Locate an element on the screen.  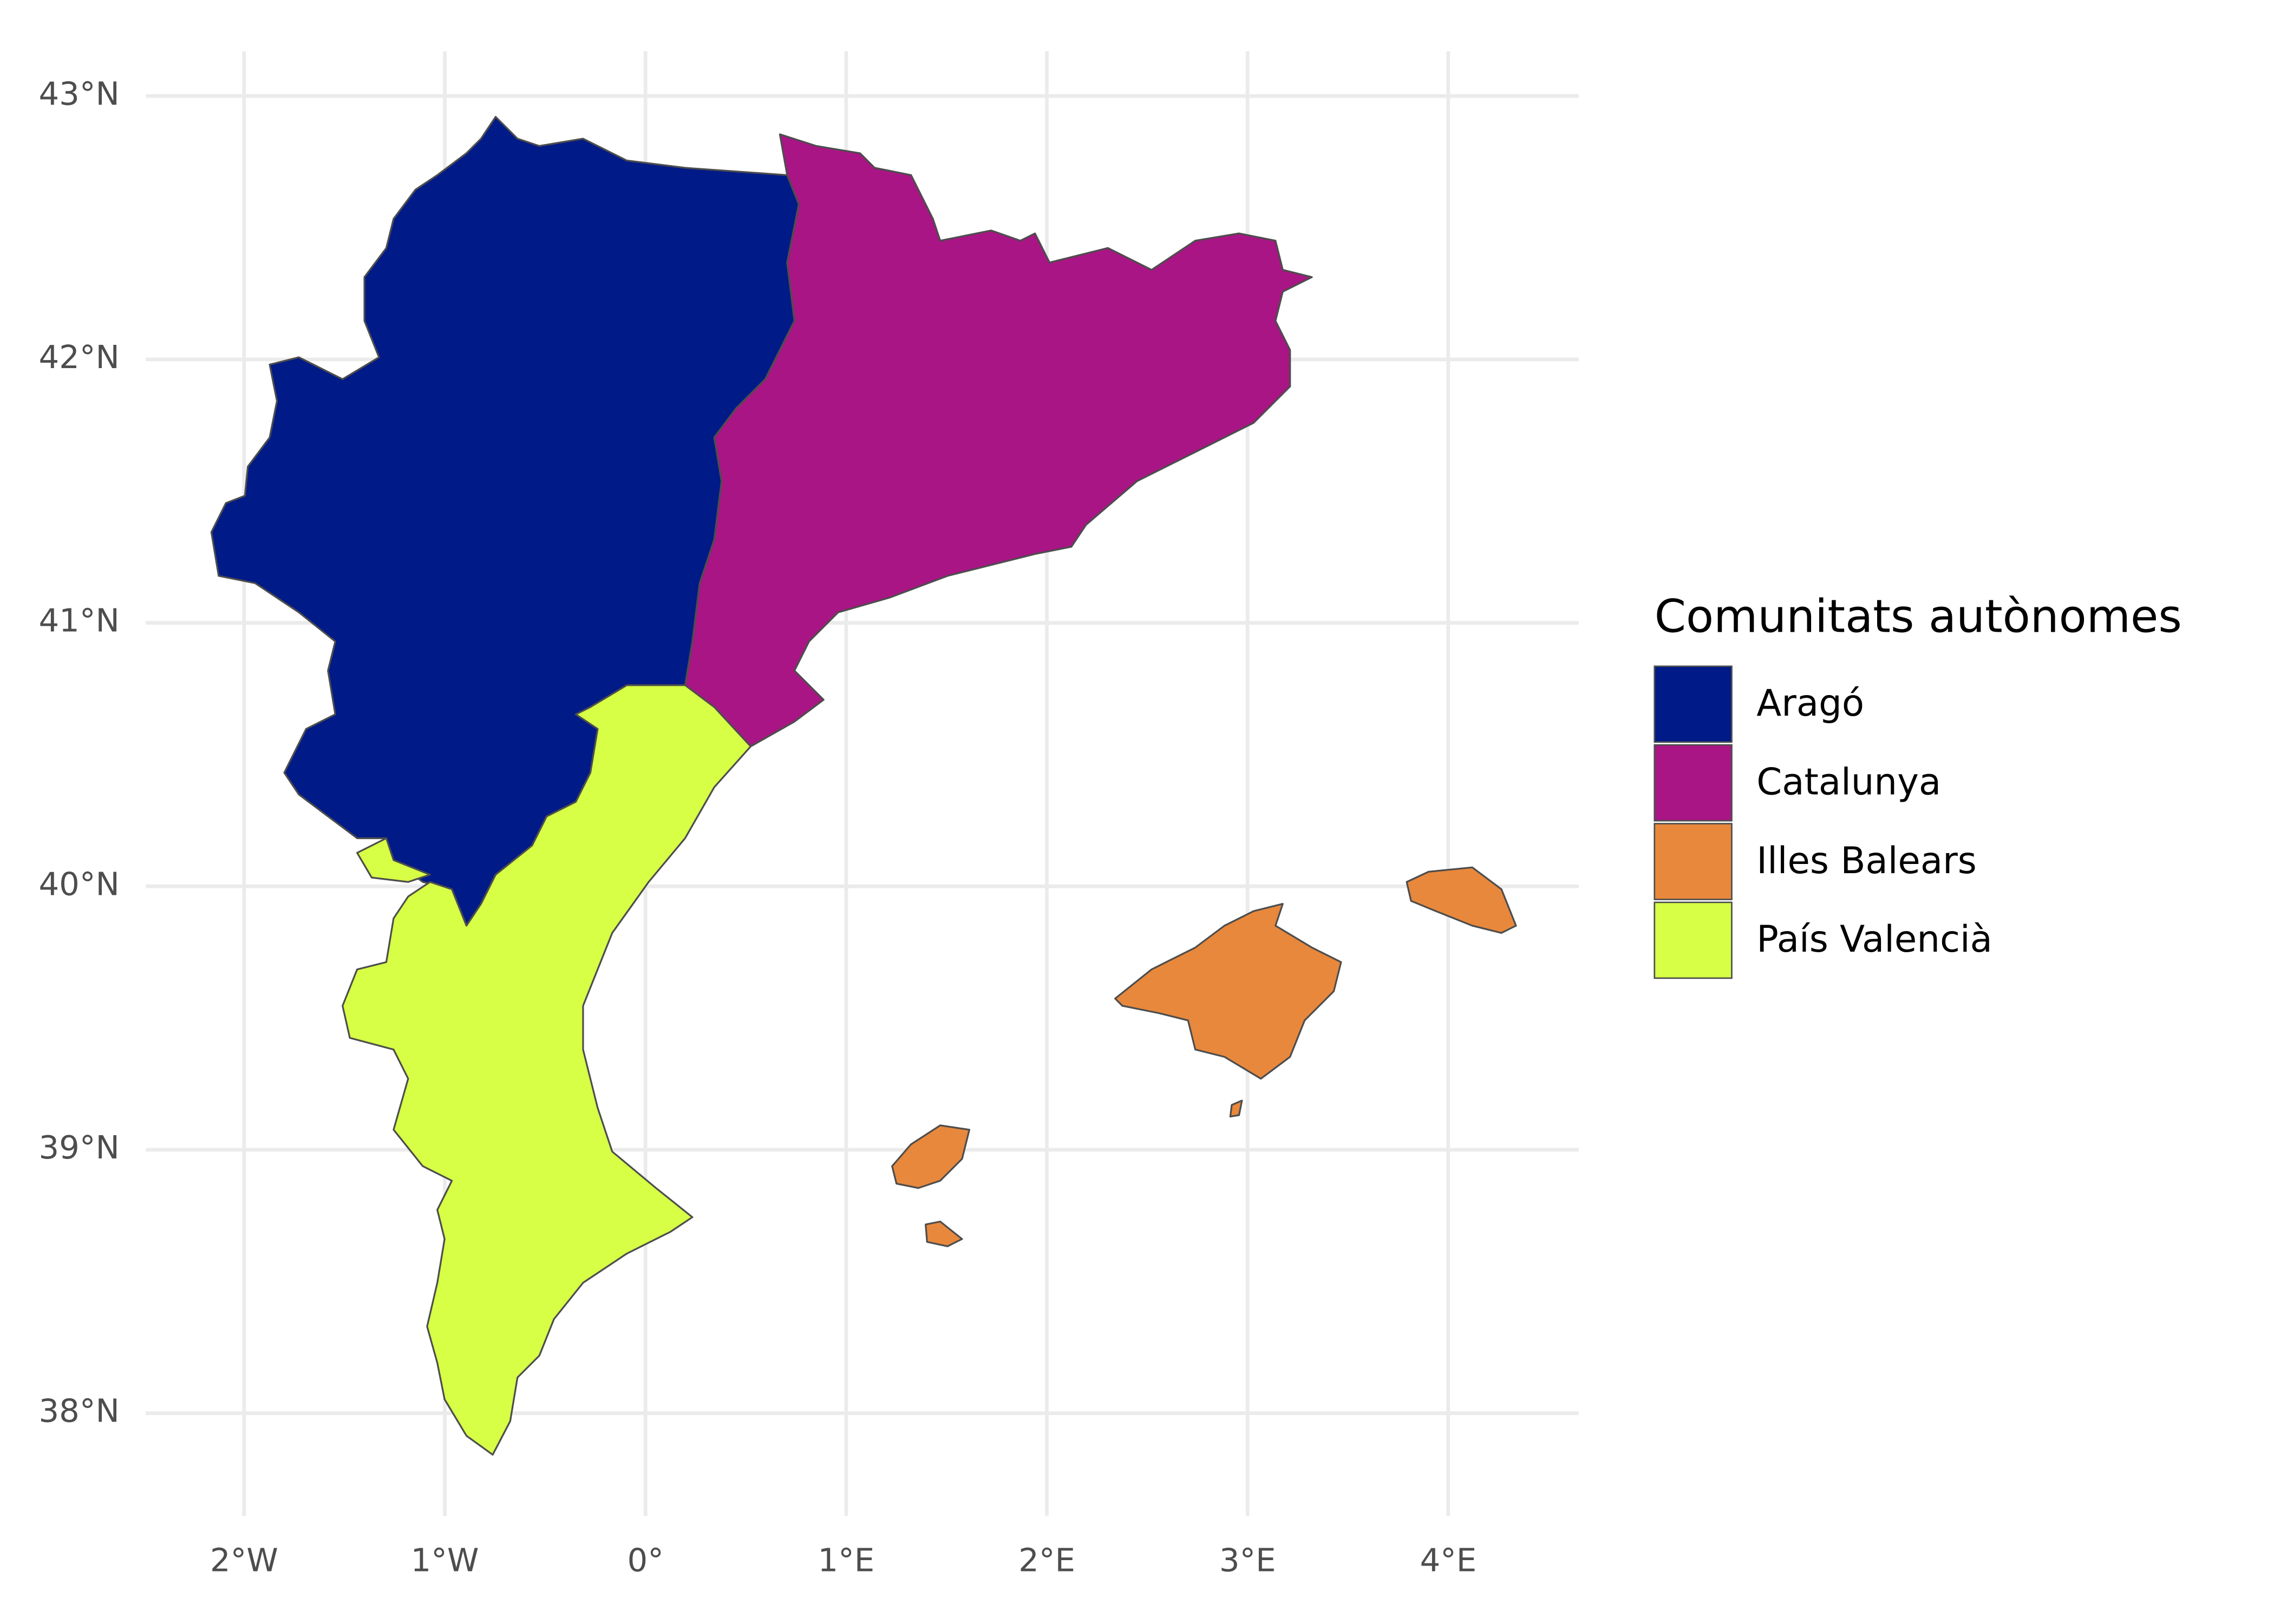
legend-label: Illes Balears is located at coordinates (1867, 861).